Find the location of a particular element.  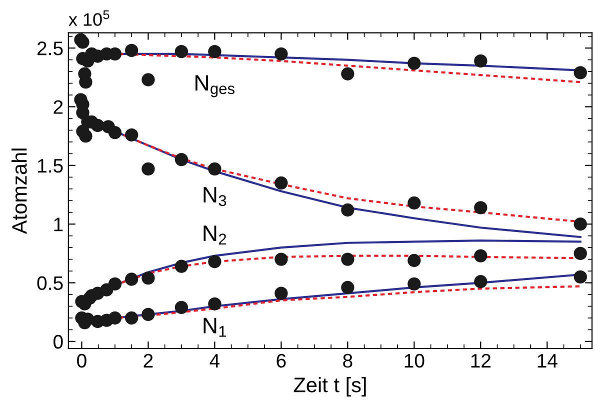

y-tick-label: 0.5 is located at coordinates (50, 283).